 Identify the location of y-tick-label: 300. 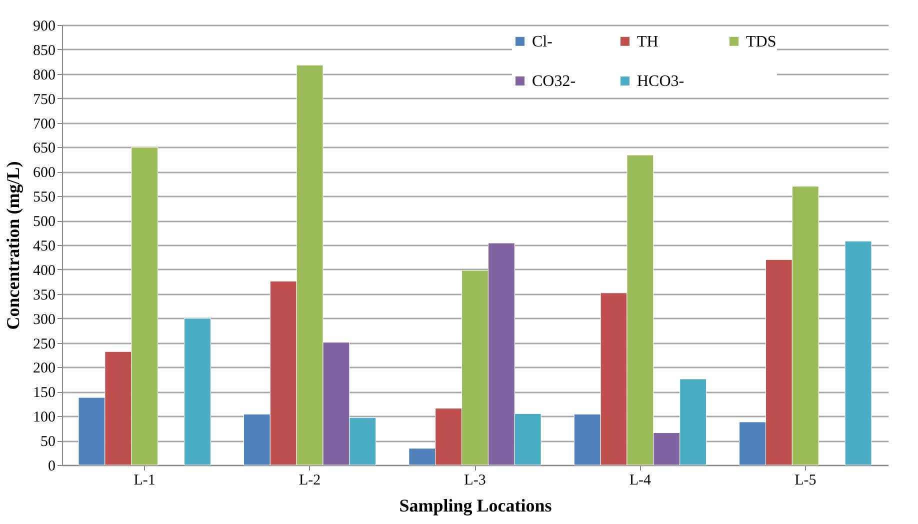
(44, 320).